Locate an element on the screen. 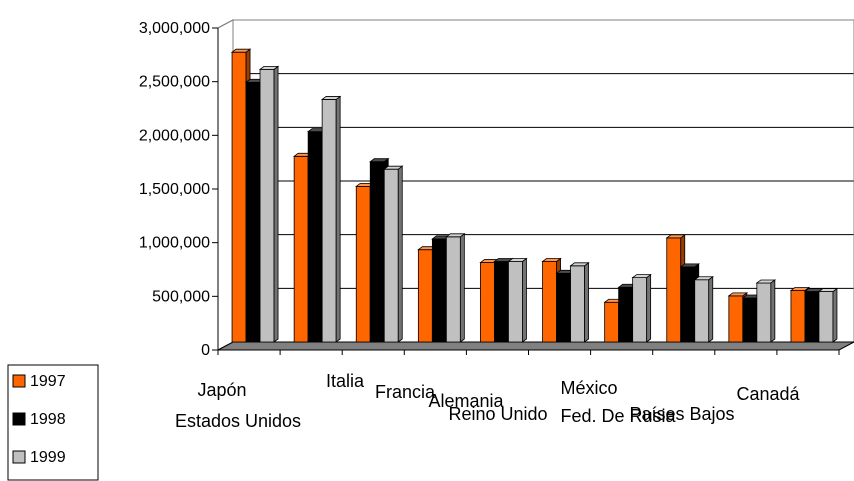  floor is located at coordinates (535, 346).